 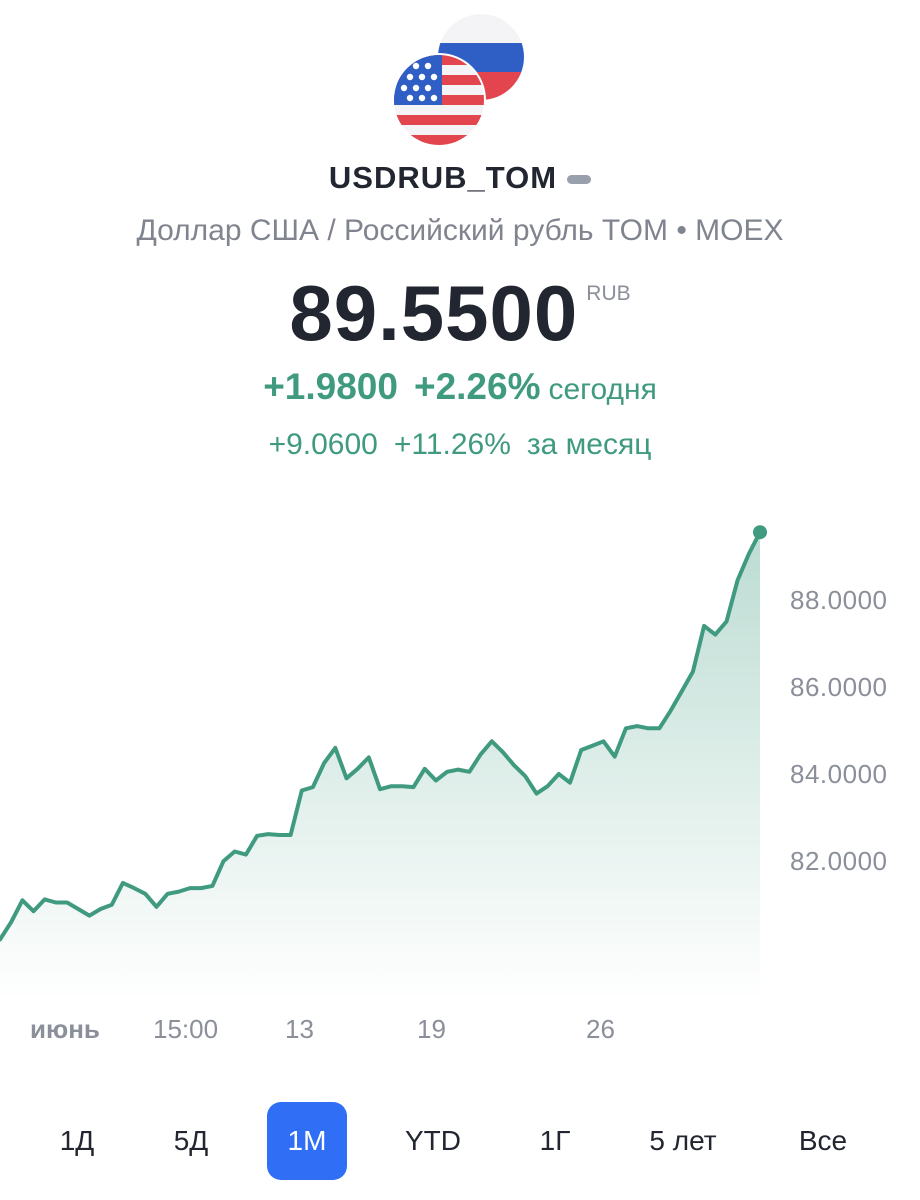 I want to click on price-currency: RUB, so click(x=608, y=293).